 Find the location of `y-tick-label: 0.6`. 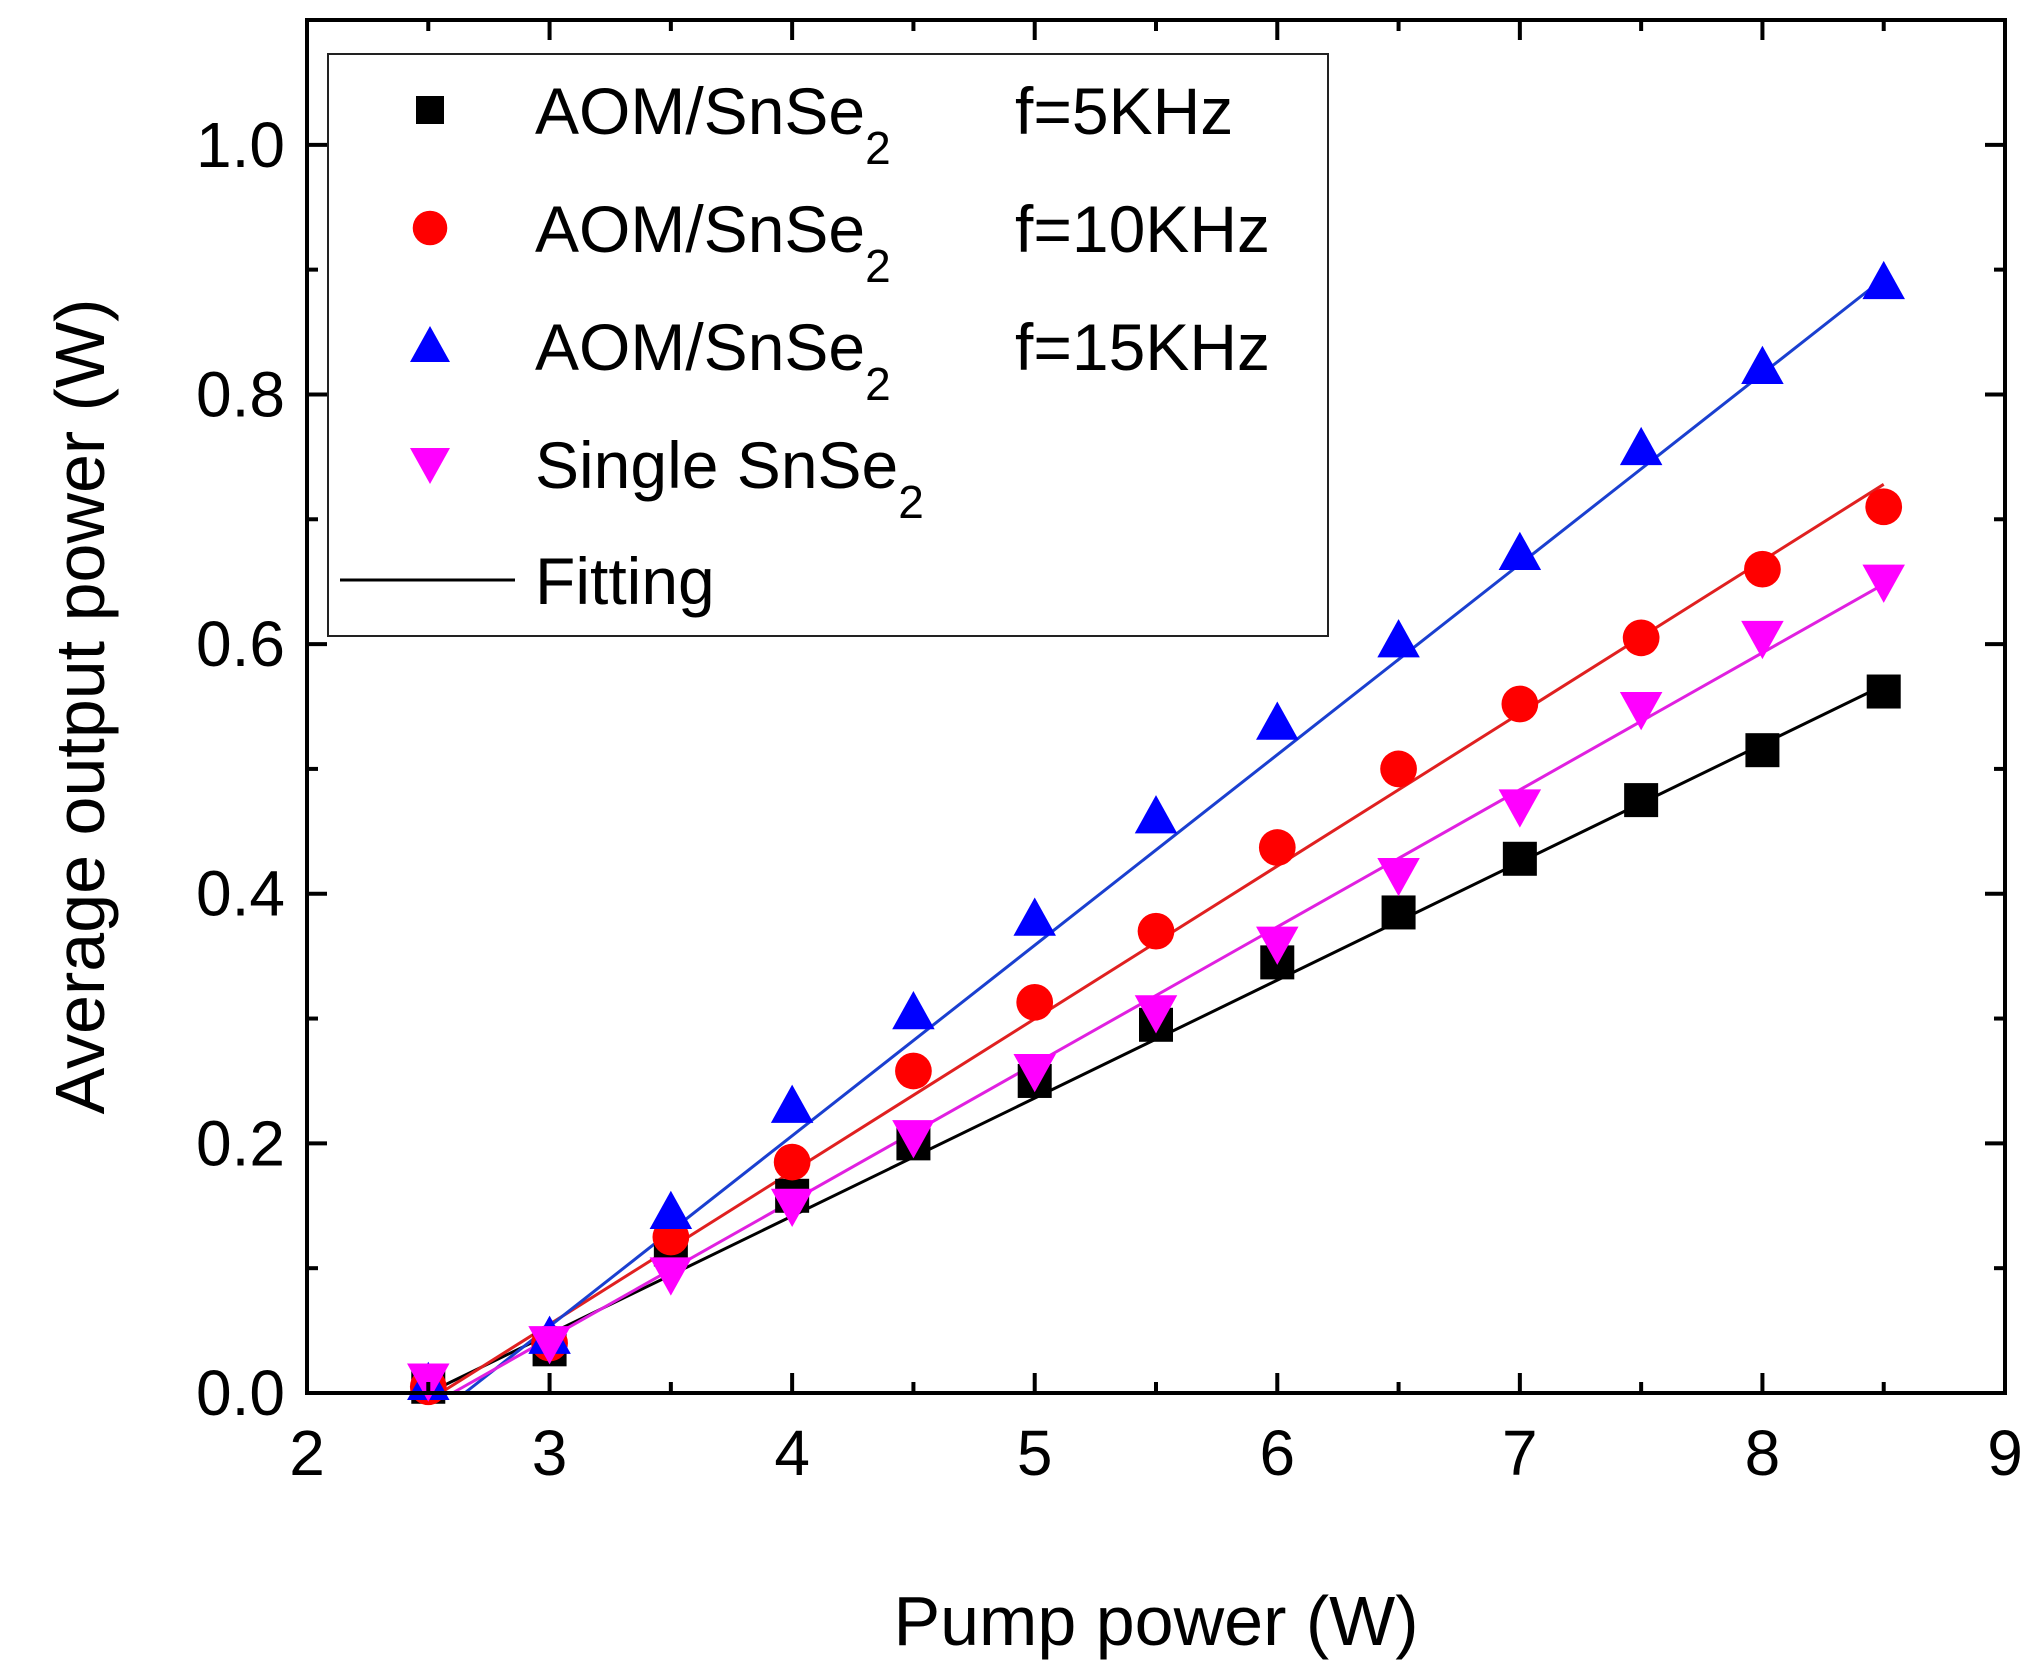

y-tick-label: 0.6 is located at coordinates (240, 644).